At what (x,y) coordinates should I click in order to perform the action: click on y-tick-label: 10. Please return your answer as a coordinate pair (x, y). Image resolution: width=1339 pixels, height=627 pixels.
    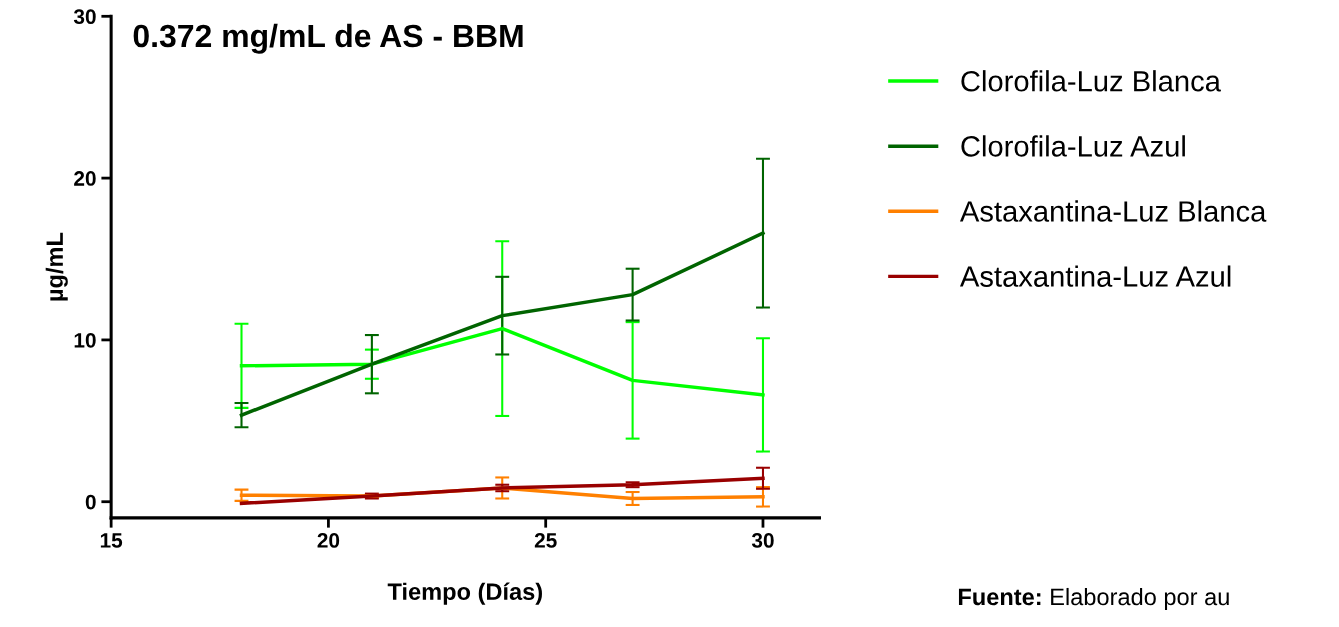
    Looking at the image, I should click on (85, 340).